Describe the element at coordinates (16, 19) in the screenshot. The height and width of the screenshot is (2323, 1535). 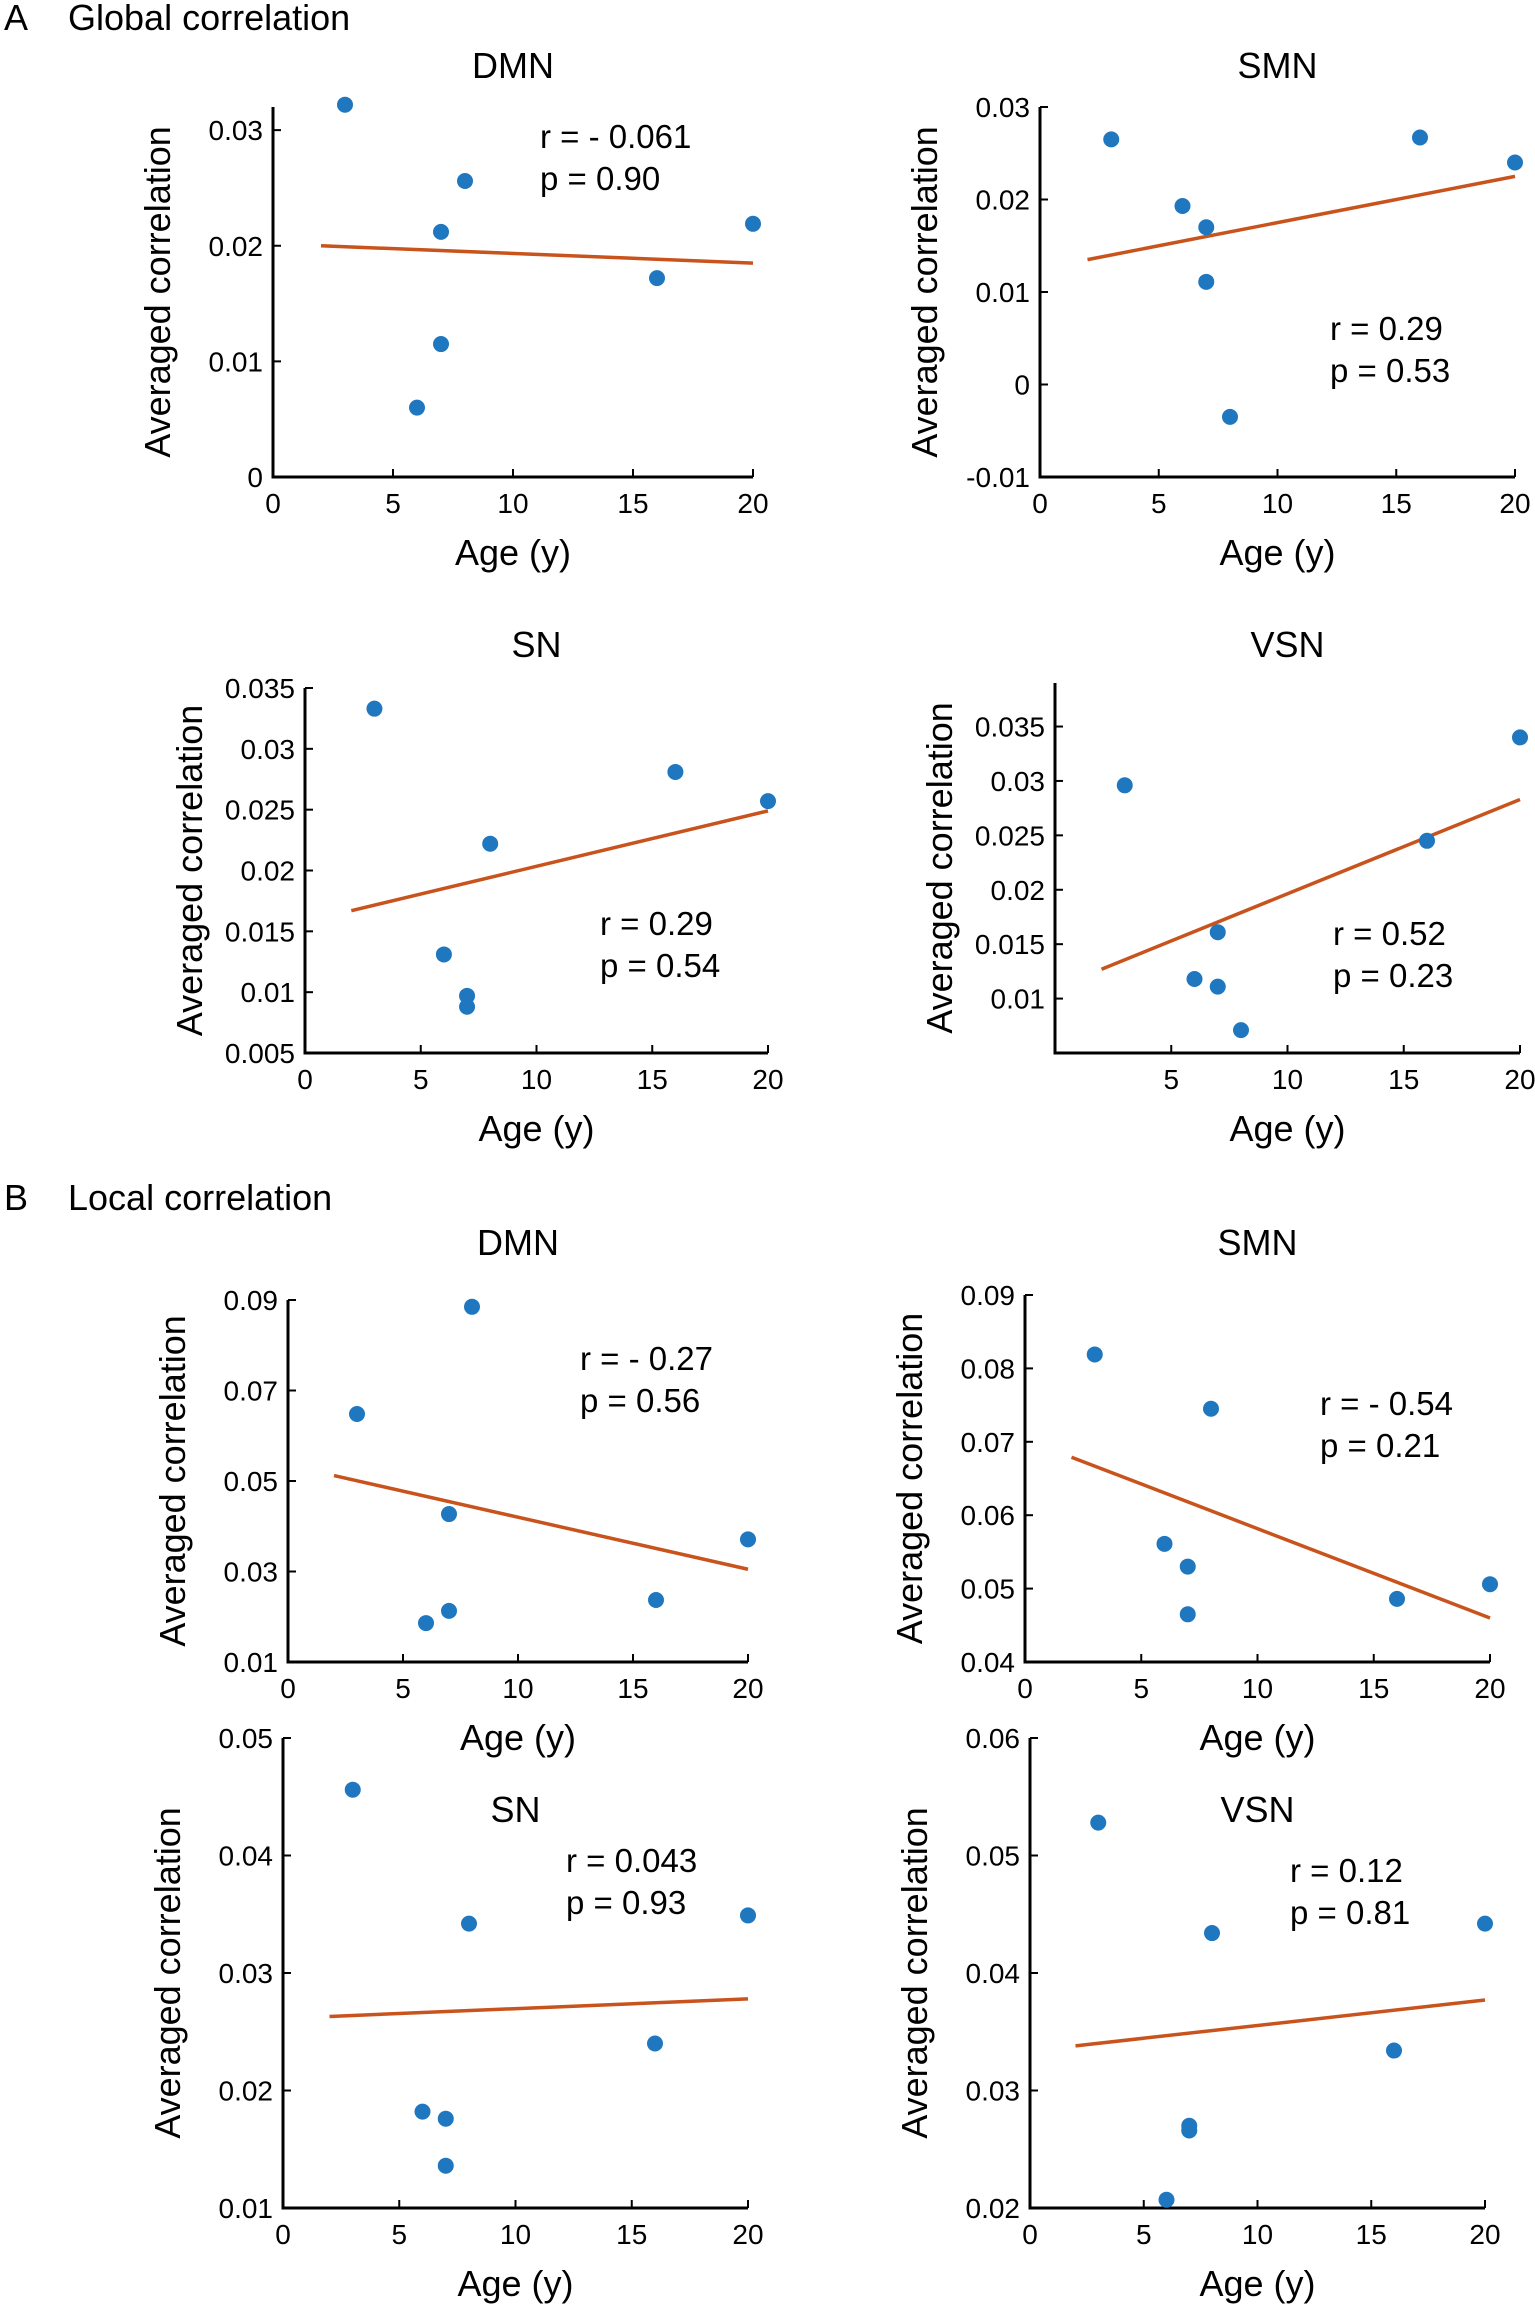
I see `panel-letter-a: A` at that location.